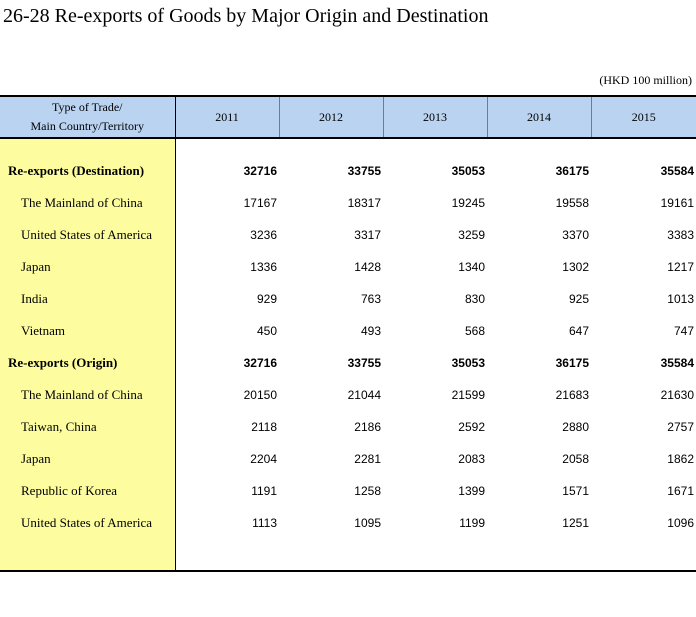  Describe the element at coordinates (435, 117) in the screenshot. I see `header-year: 2013` at that location.